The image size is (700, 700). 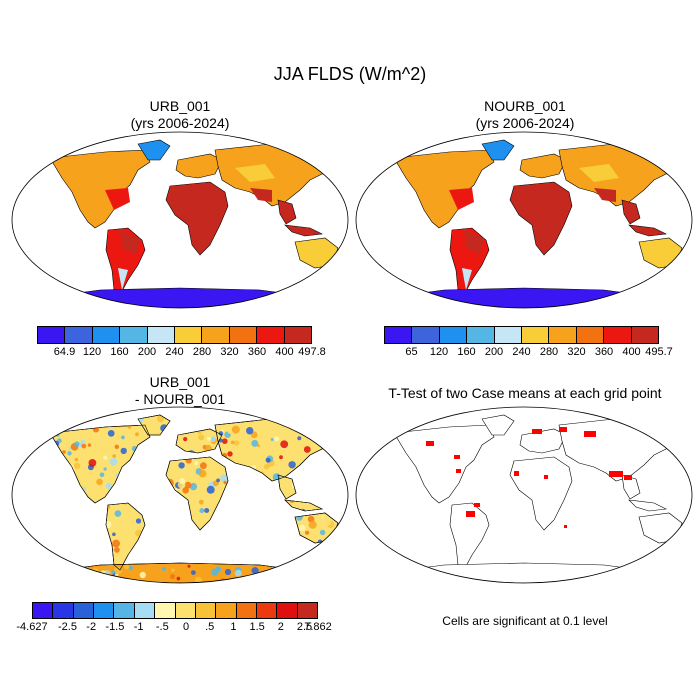 What do you see at coordinates (660, 528) in the screenshot?
I see `map-ttest-australia` at bounding box center [660, 528].